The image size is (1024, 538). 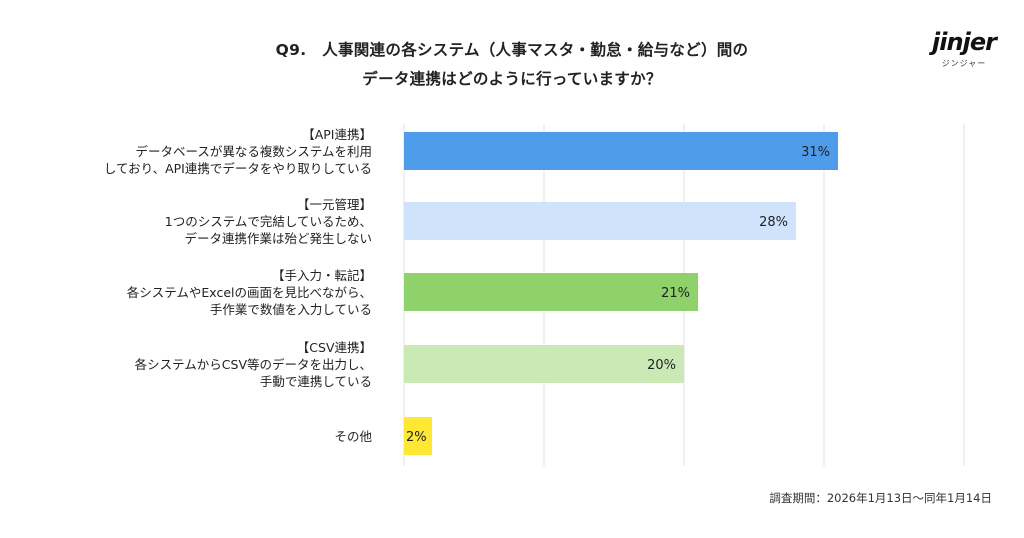 I want to click on bar-value-label: 21%, so click(x=675, y=293).